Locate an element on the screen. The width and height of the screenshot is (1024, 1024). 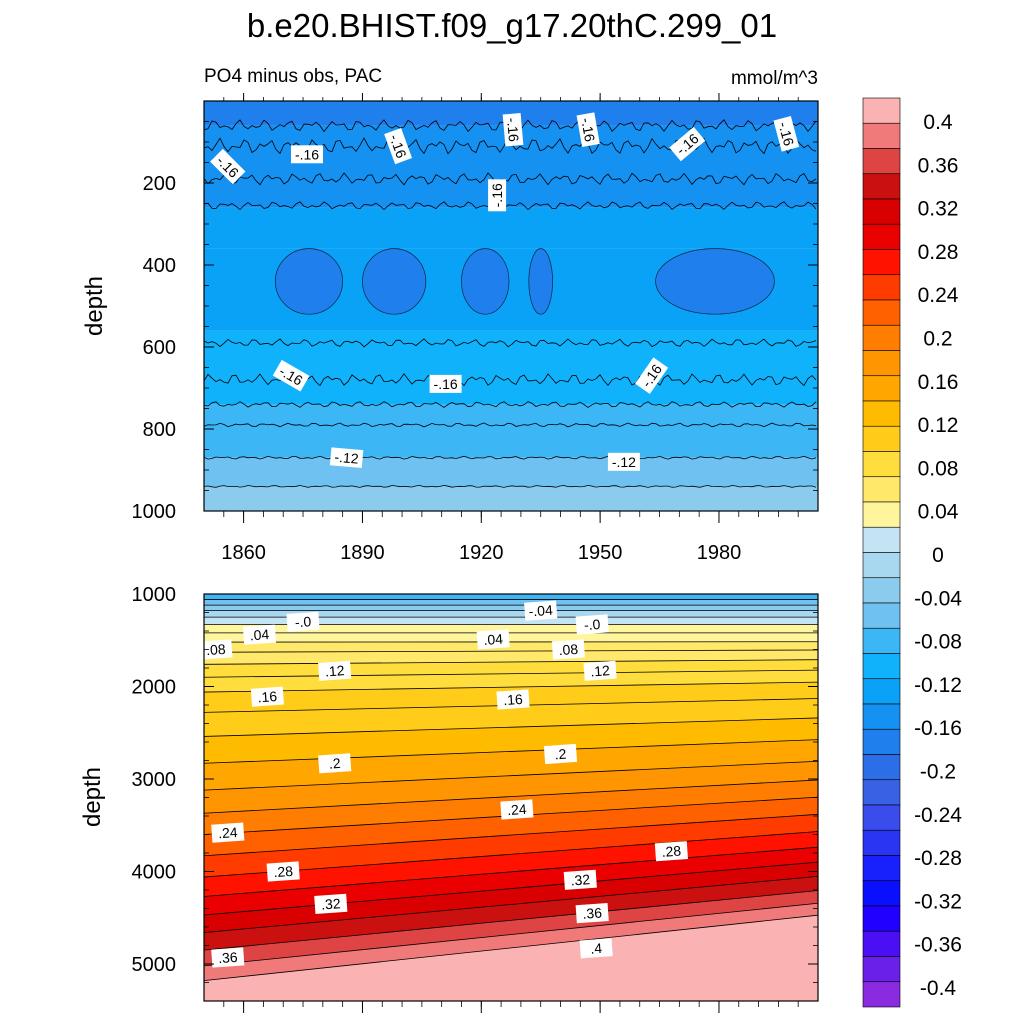
contour-label-text: .32 is located at coordinates (580, 879).